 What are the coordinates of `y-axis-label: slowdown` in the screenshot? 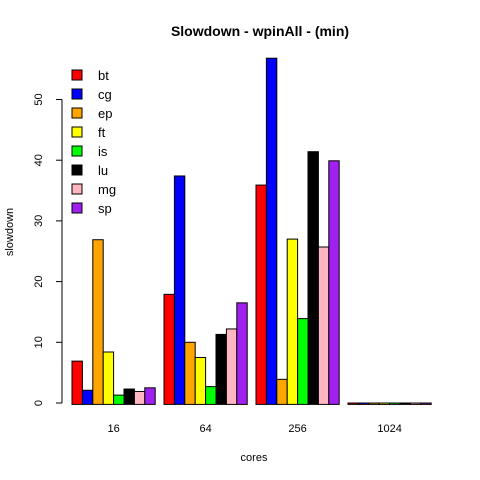 It's located at (10, 232).